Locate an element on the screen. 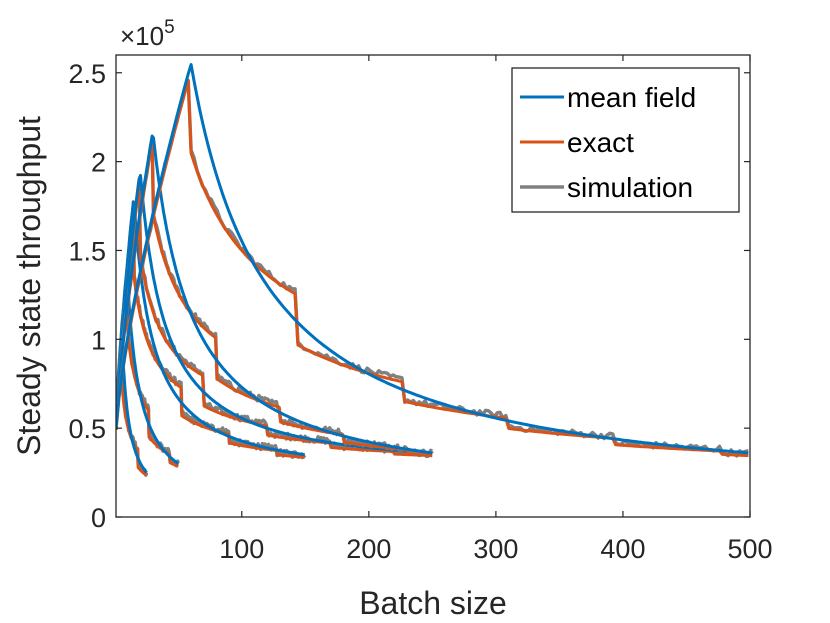  y-axis-label: Steady state throughput is located at coordinates (29, 286).